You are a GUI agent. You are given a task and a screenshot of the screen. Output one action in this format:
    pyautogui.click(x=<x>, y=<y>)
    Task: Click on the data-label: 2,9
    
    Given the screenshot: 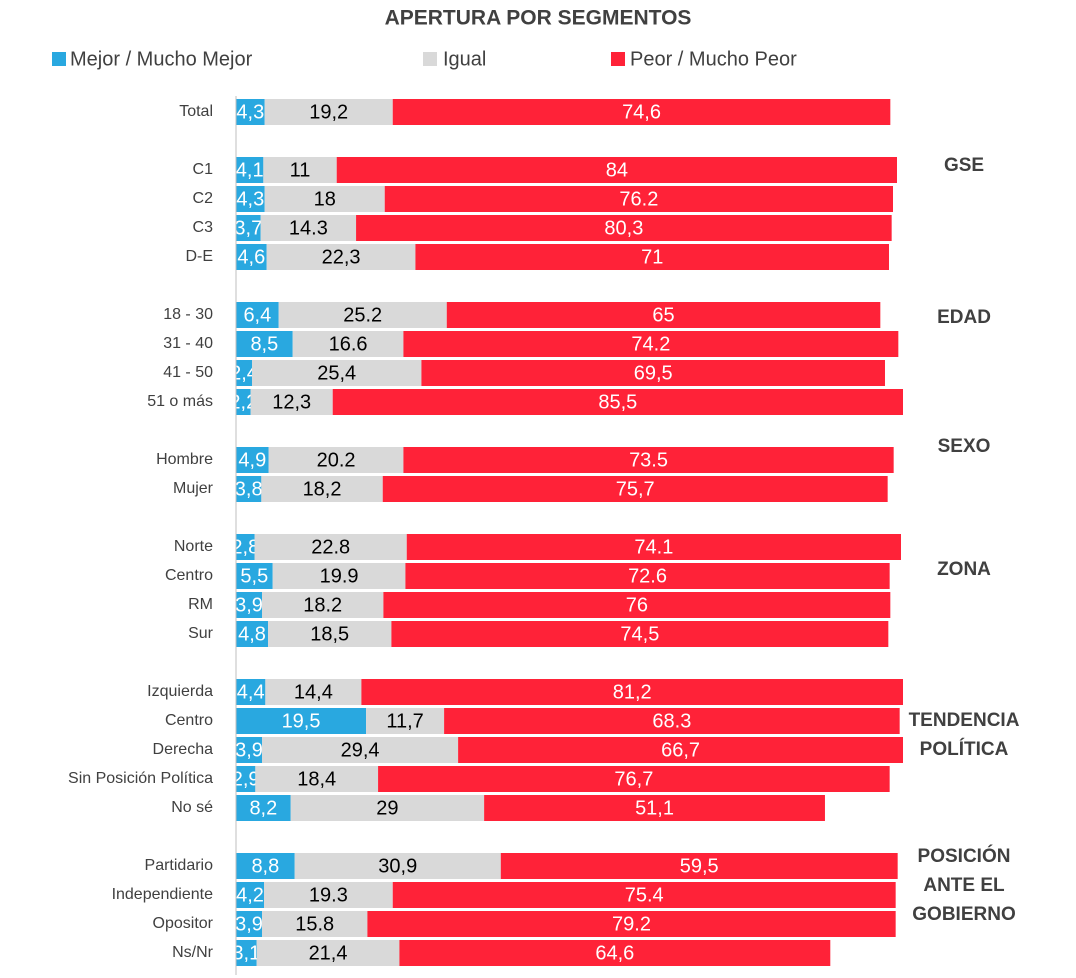 What is the action you would take?
    pyautogui.click(x=246, y=779)
    